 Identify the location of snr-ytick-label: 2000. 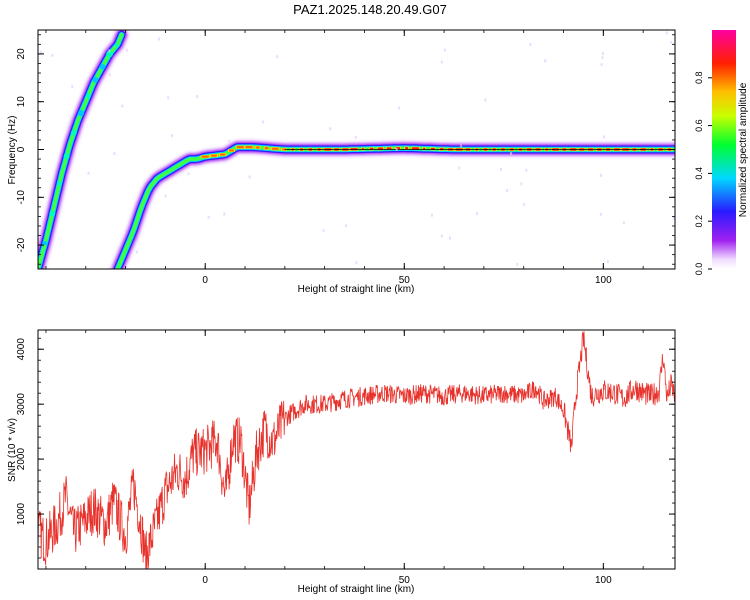
(21, 459).